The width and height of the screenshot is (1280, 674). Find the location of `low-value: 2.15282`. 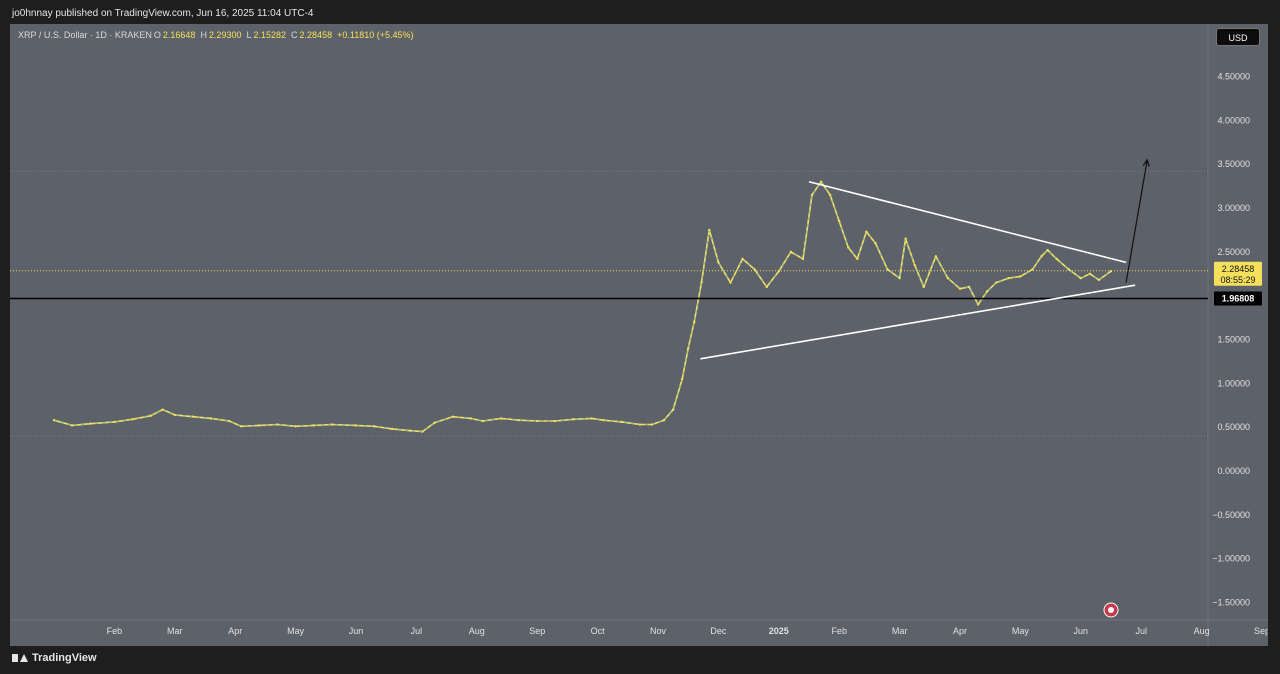

low-value: 2.15282 is located at coordinates (270, 35).